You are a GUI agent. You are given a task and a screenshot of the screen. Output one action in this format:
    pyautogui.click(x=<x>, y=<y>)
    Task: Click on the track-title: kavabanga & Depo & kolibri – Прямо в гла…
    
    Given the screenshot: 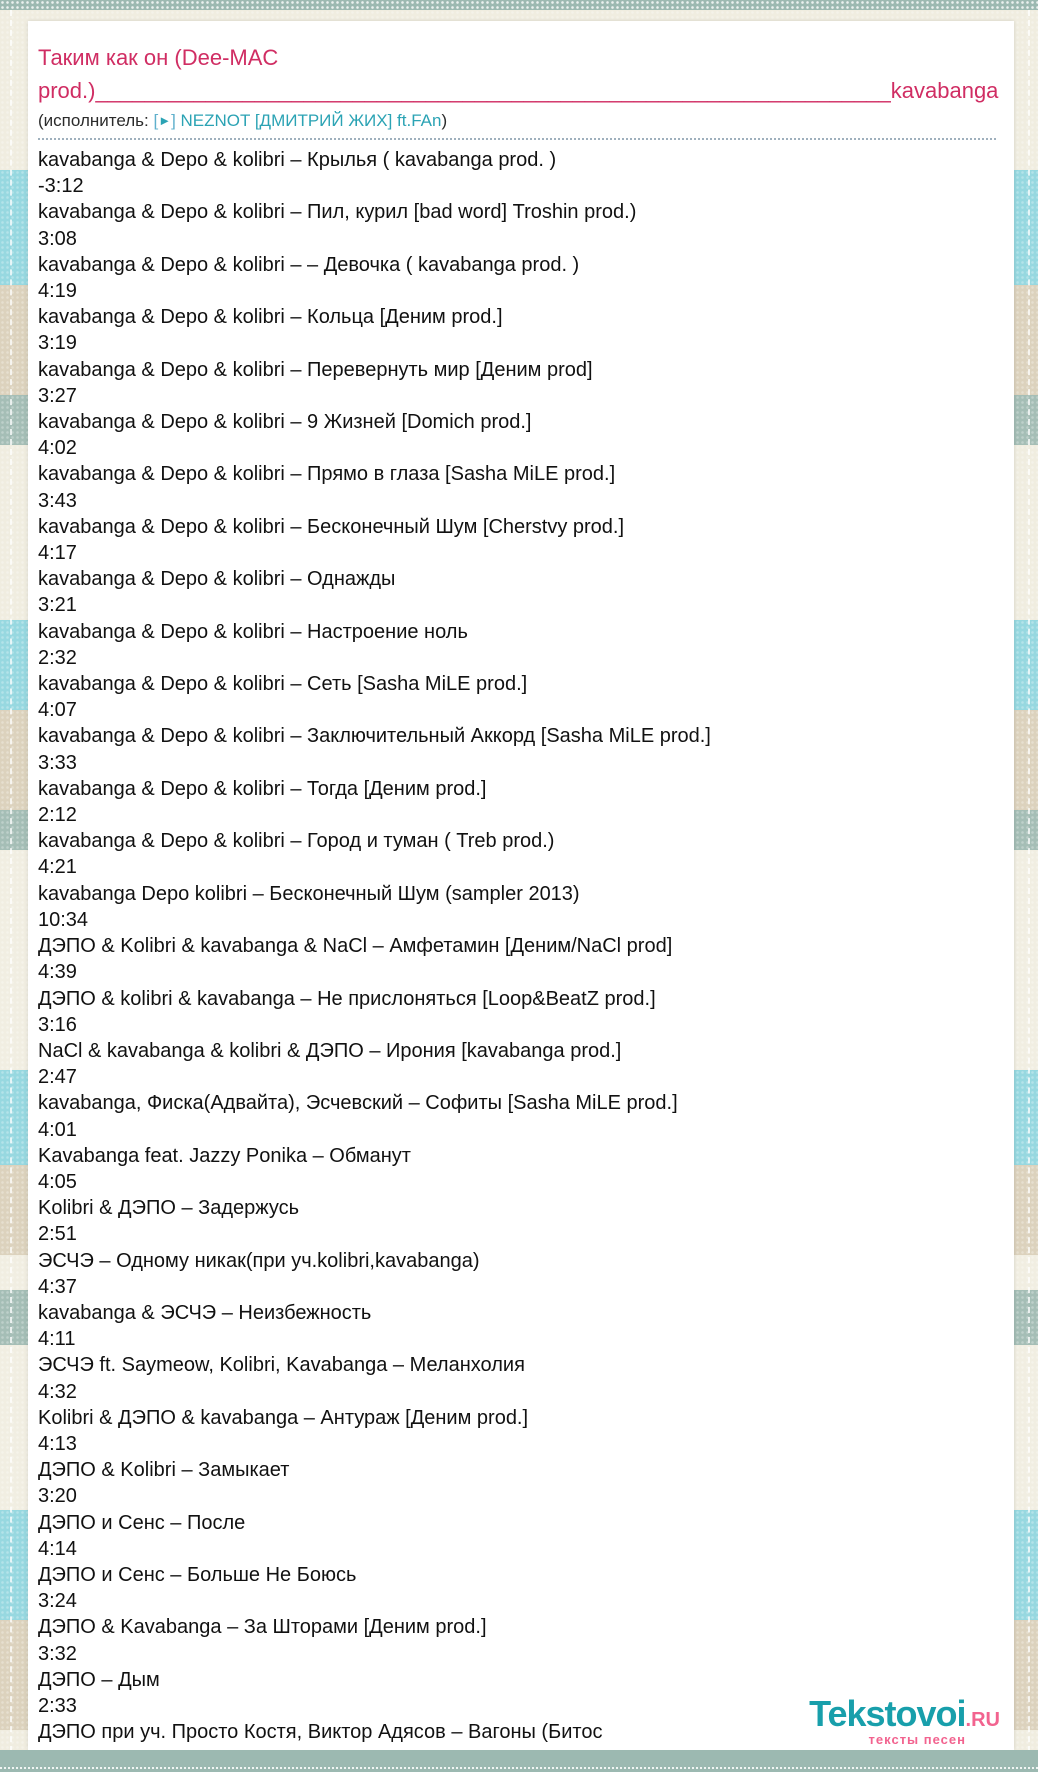 What is the action you would take?
    pyautogui.click(x=327, y=474)
    